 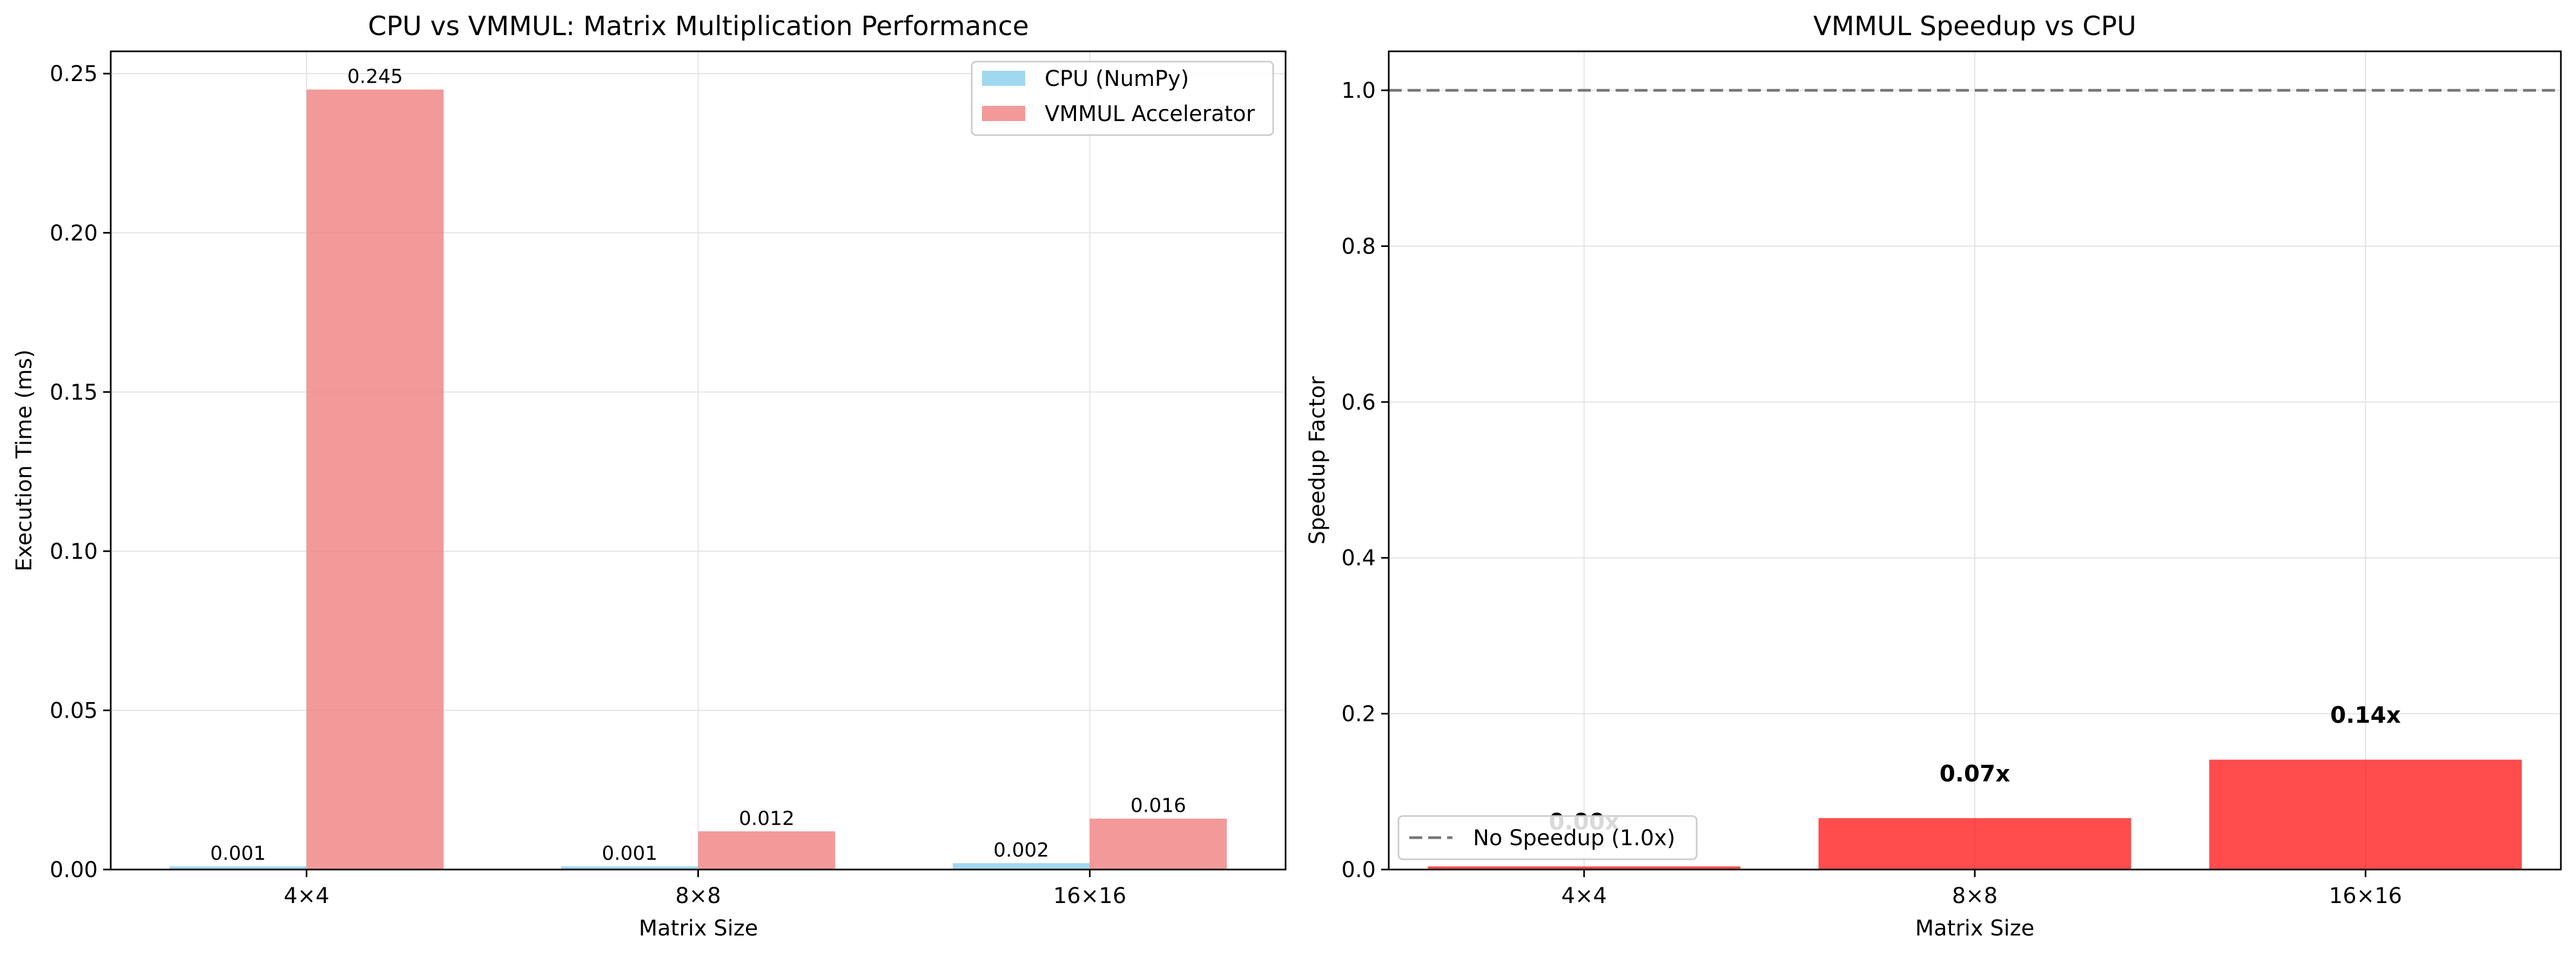 What do you see at coordinates (74, 392) in the screenshot?
I see `y-tick-label: 0.15` at bounding box center [74, 392].